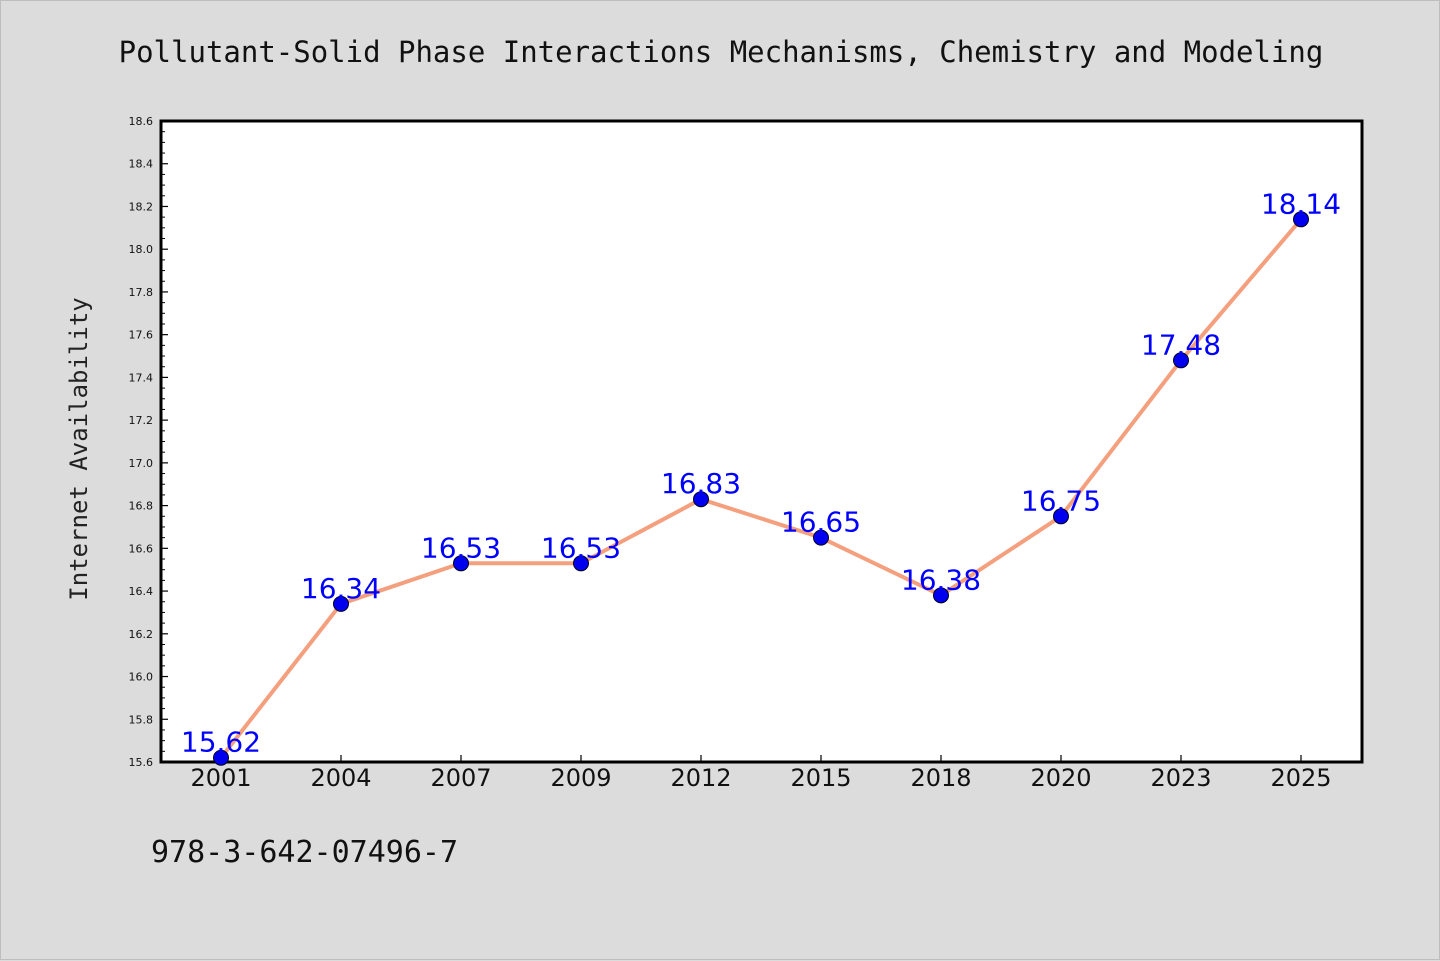  What do you see at coordinates (141, 164) in the screenshot?
I see `y-tick-label: 18.4` at bounding box center [141, 164].